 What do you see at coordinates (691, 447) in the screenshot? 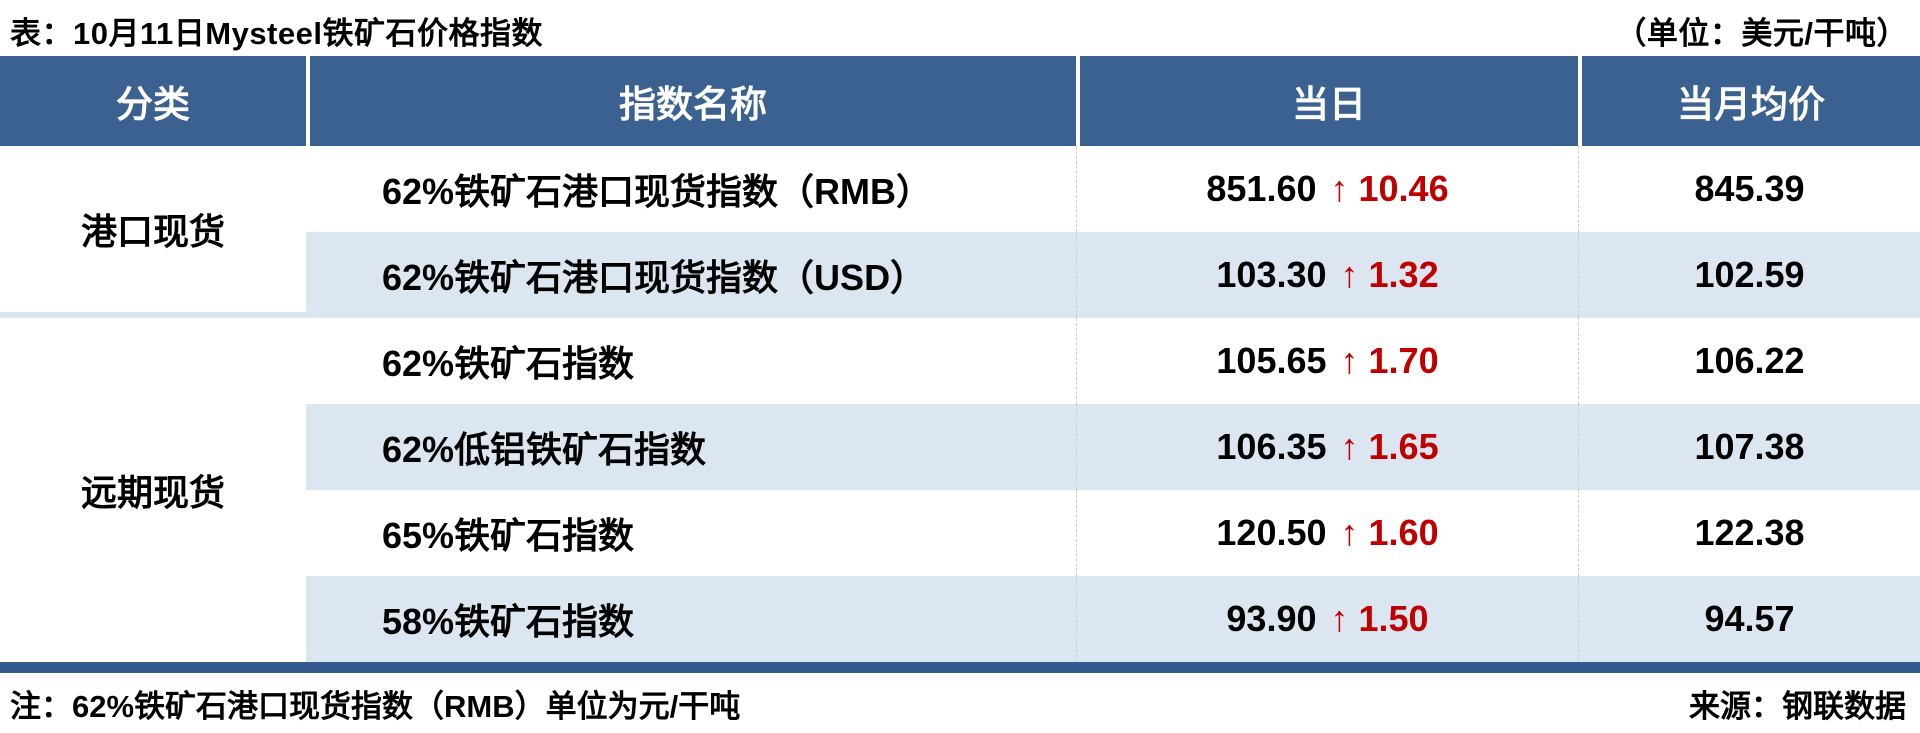
I see `index-name-cell: 62%低铝铁矿石指数` at bounding box center [691, 447].